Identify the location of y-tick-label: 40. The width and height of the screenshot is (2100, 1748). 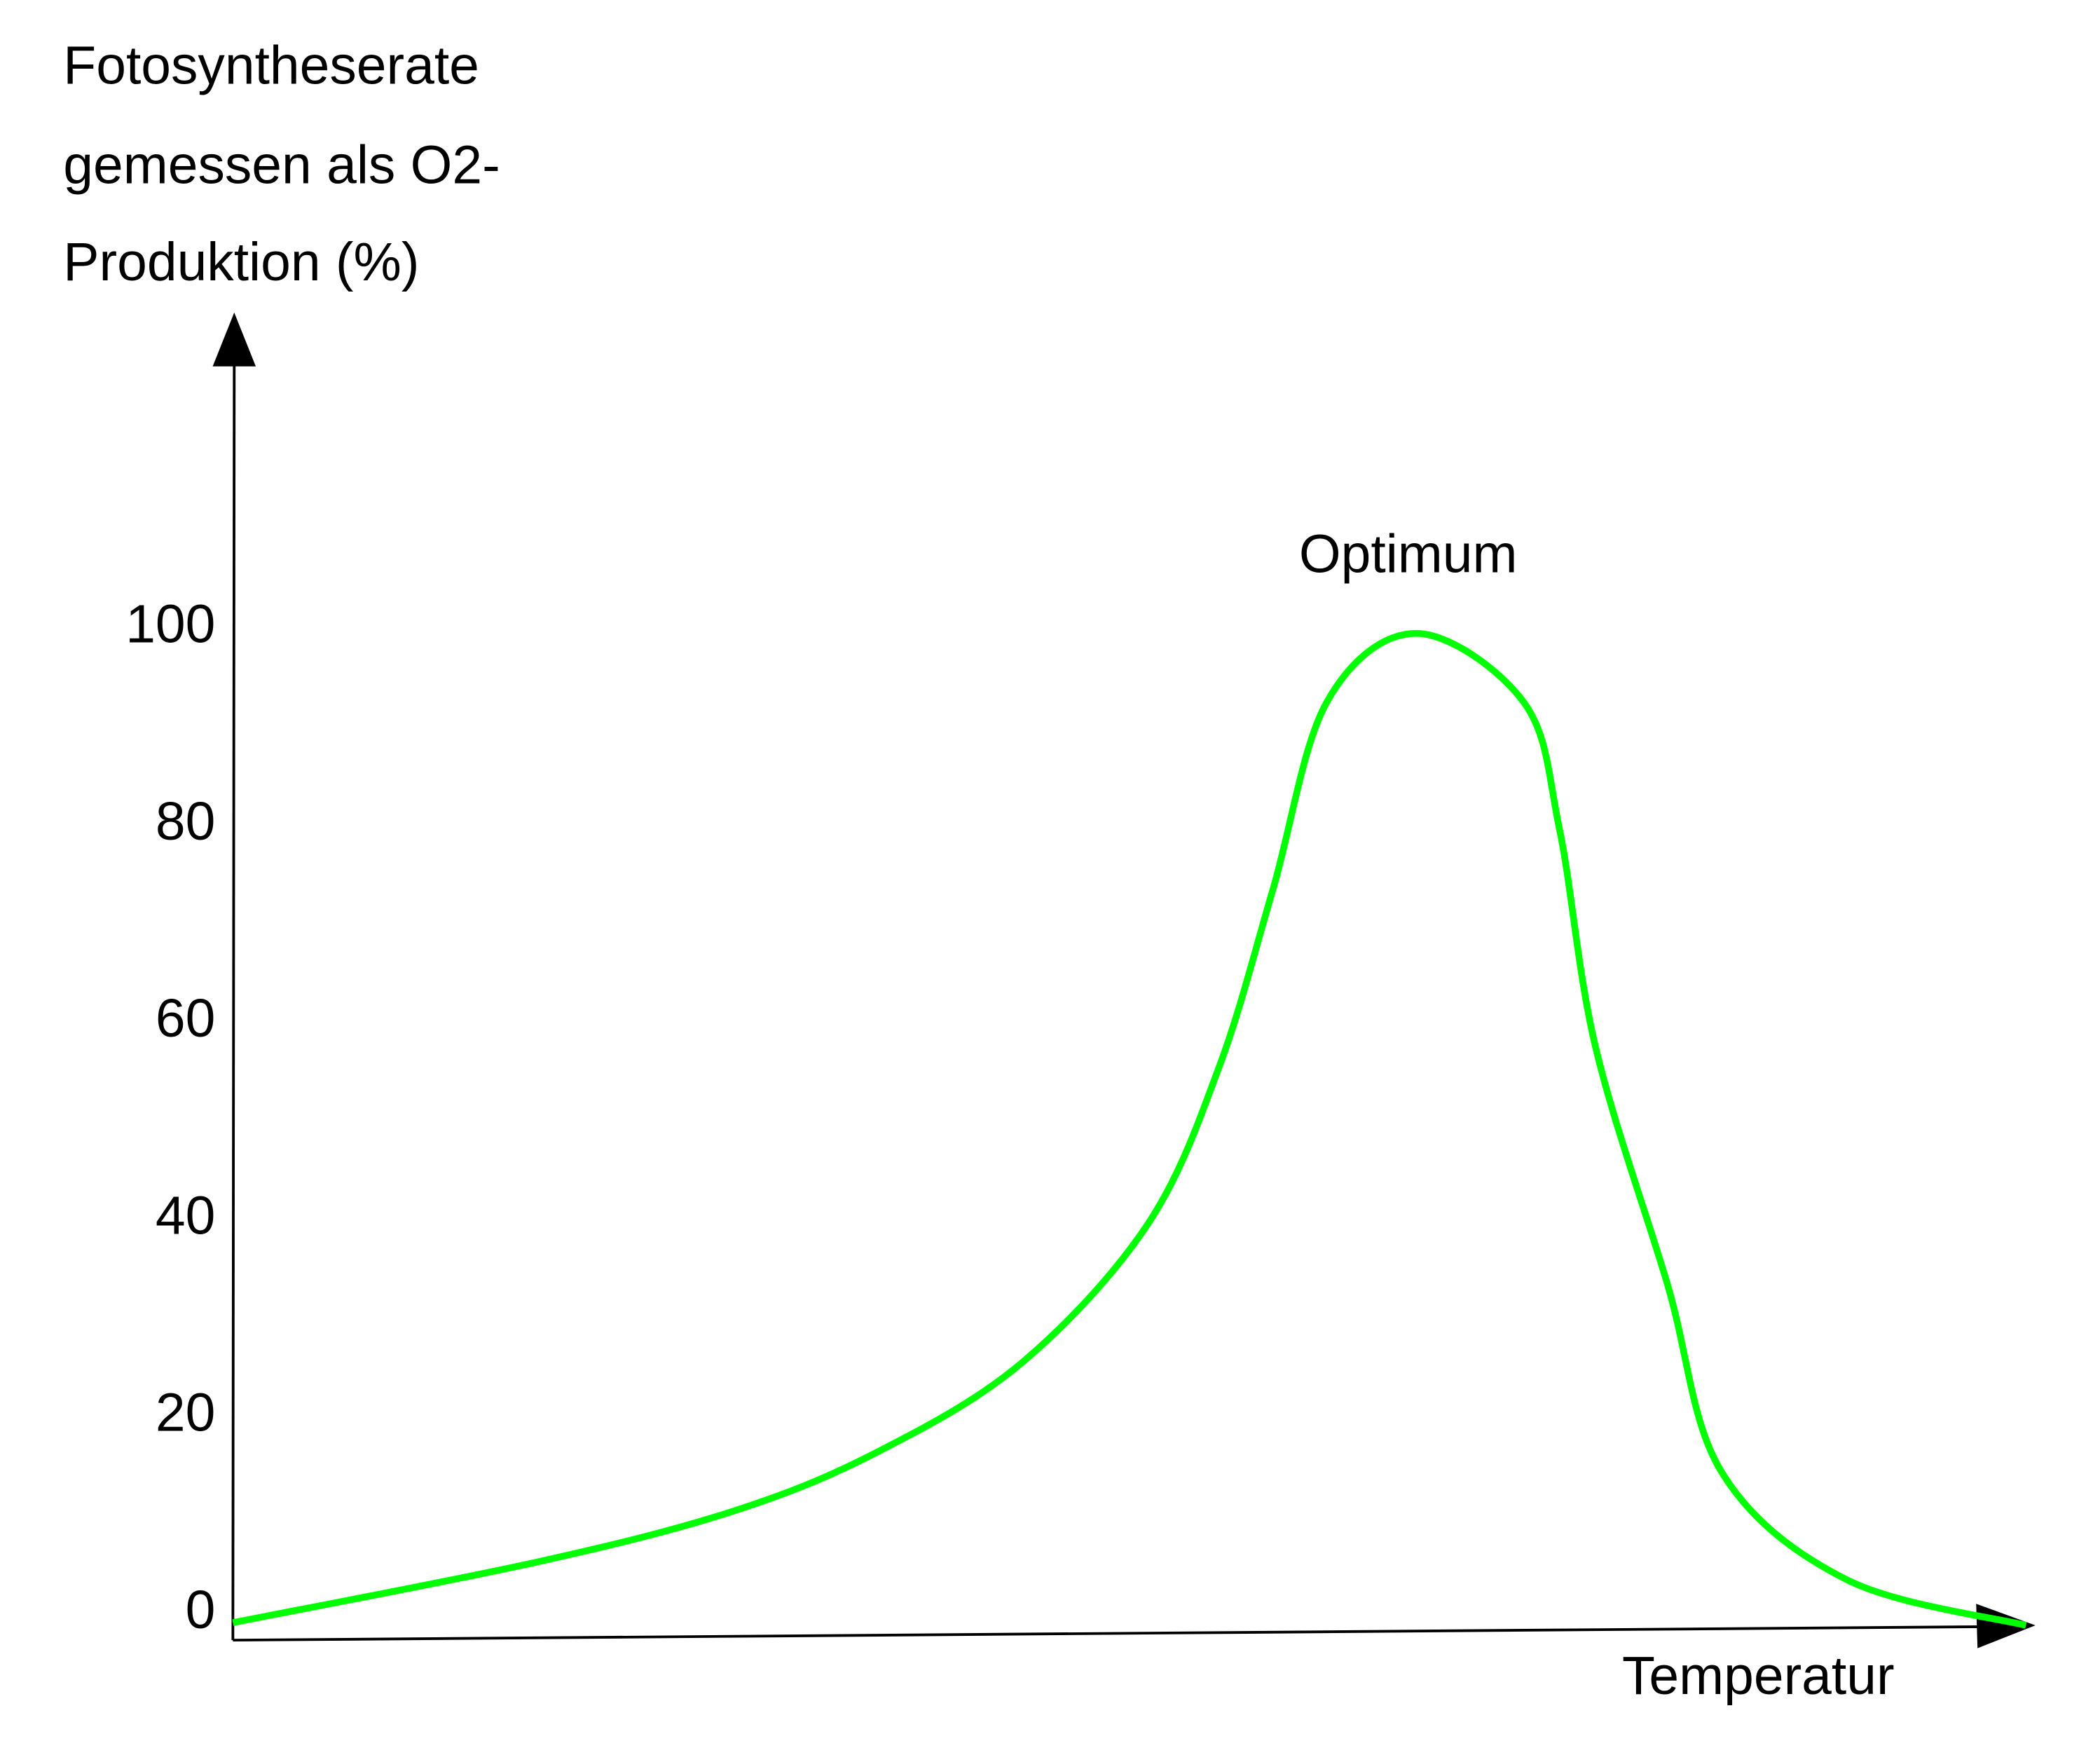
(185, 1215).